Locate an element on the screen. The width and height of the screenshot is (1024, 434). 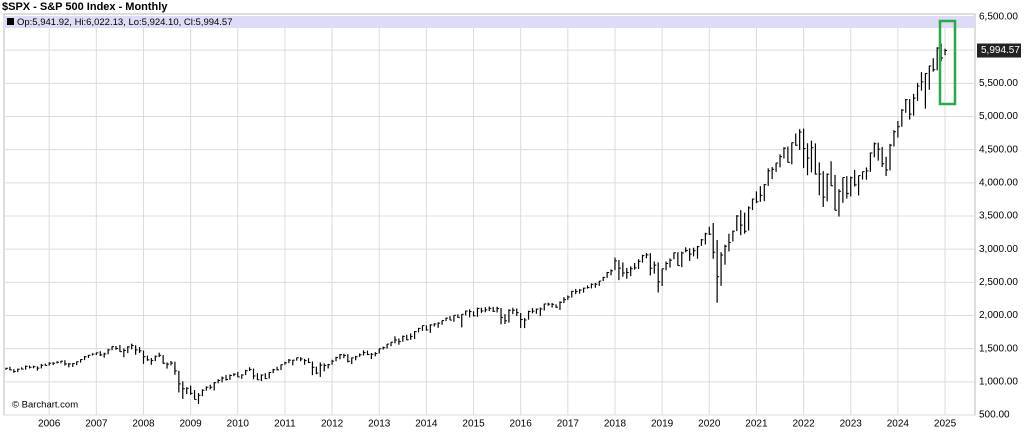
x-tick-label: 2022 is located at coordinates (803, 424).